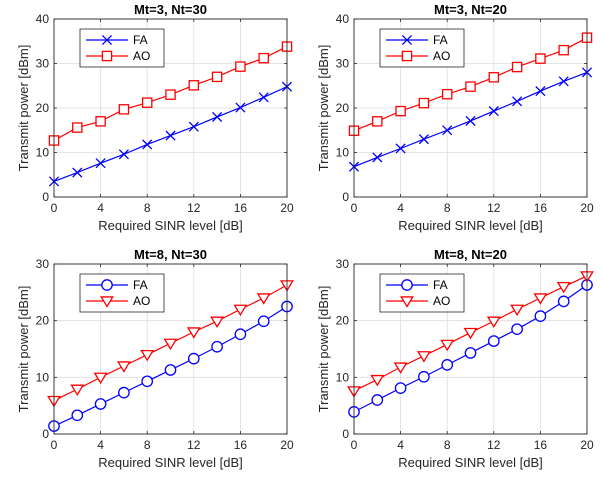 Image resolution: width=603 pixels, height=489 pixels. I want to click on y-tick-label: 40, so click(43, 19).